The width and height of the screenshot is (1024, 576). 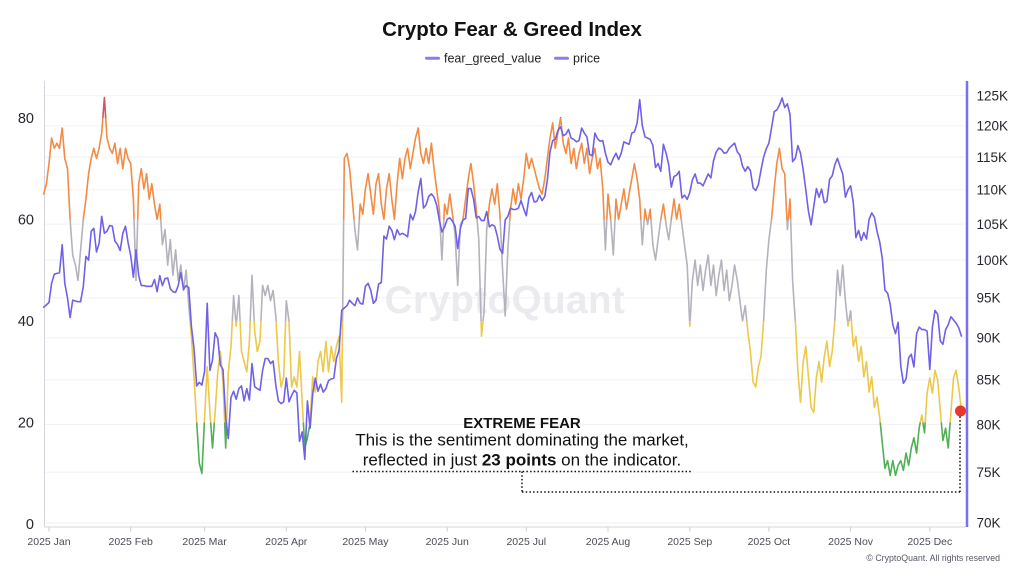 What do you see at coordinates (26, 119) in the screenshot?
I see `svg-text: 80` at bounding box center [26, 119].